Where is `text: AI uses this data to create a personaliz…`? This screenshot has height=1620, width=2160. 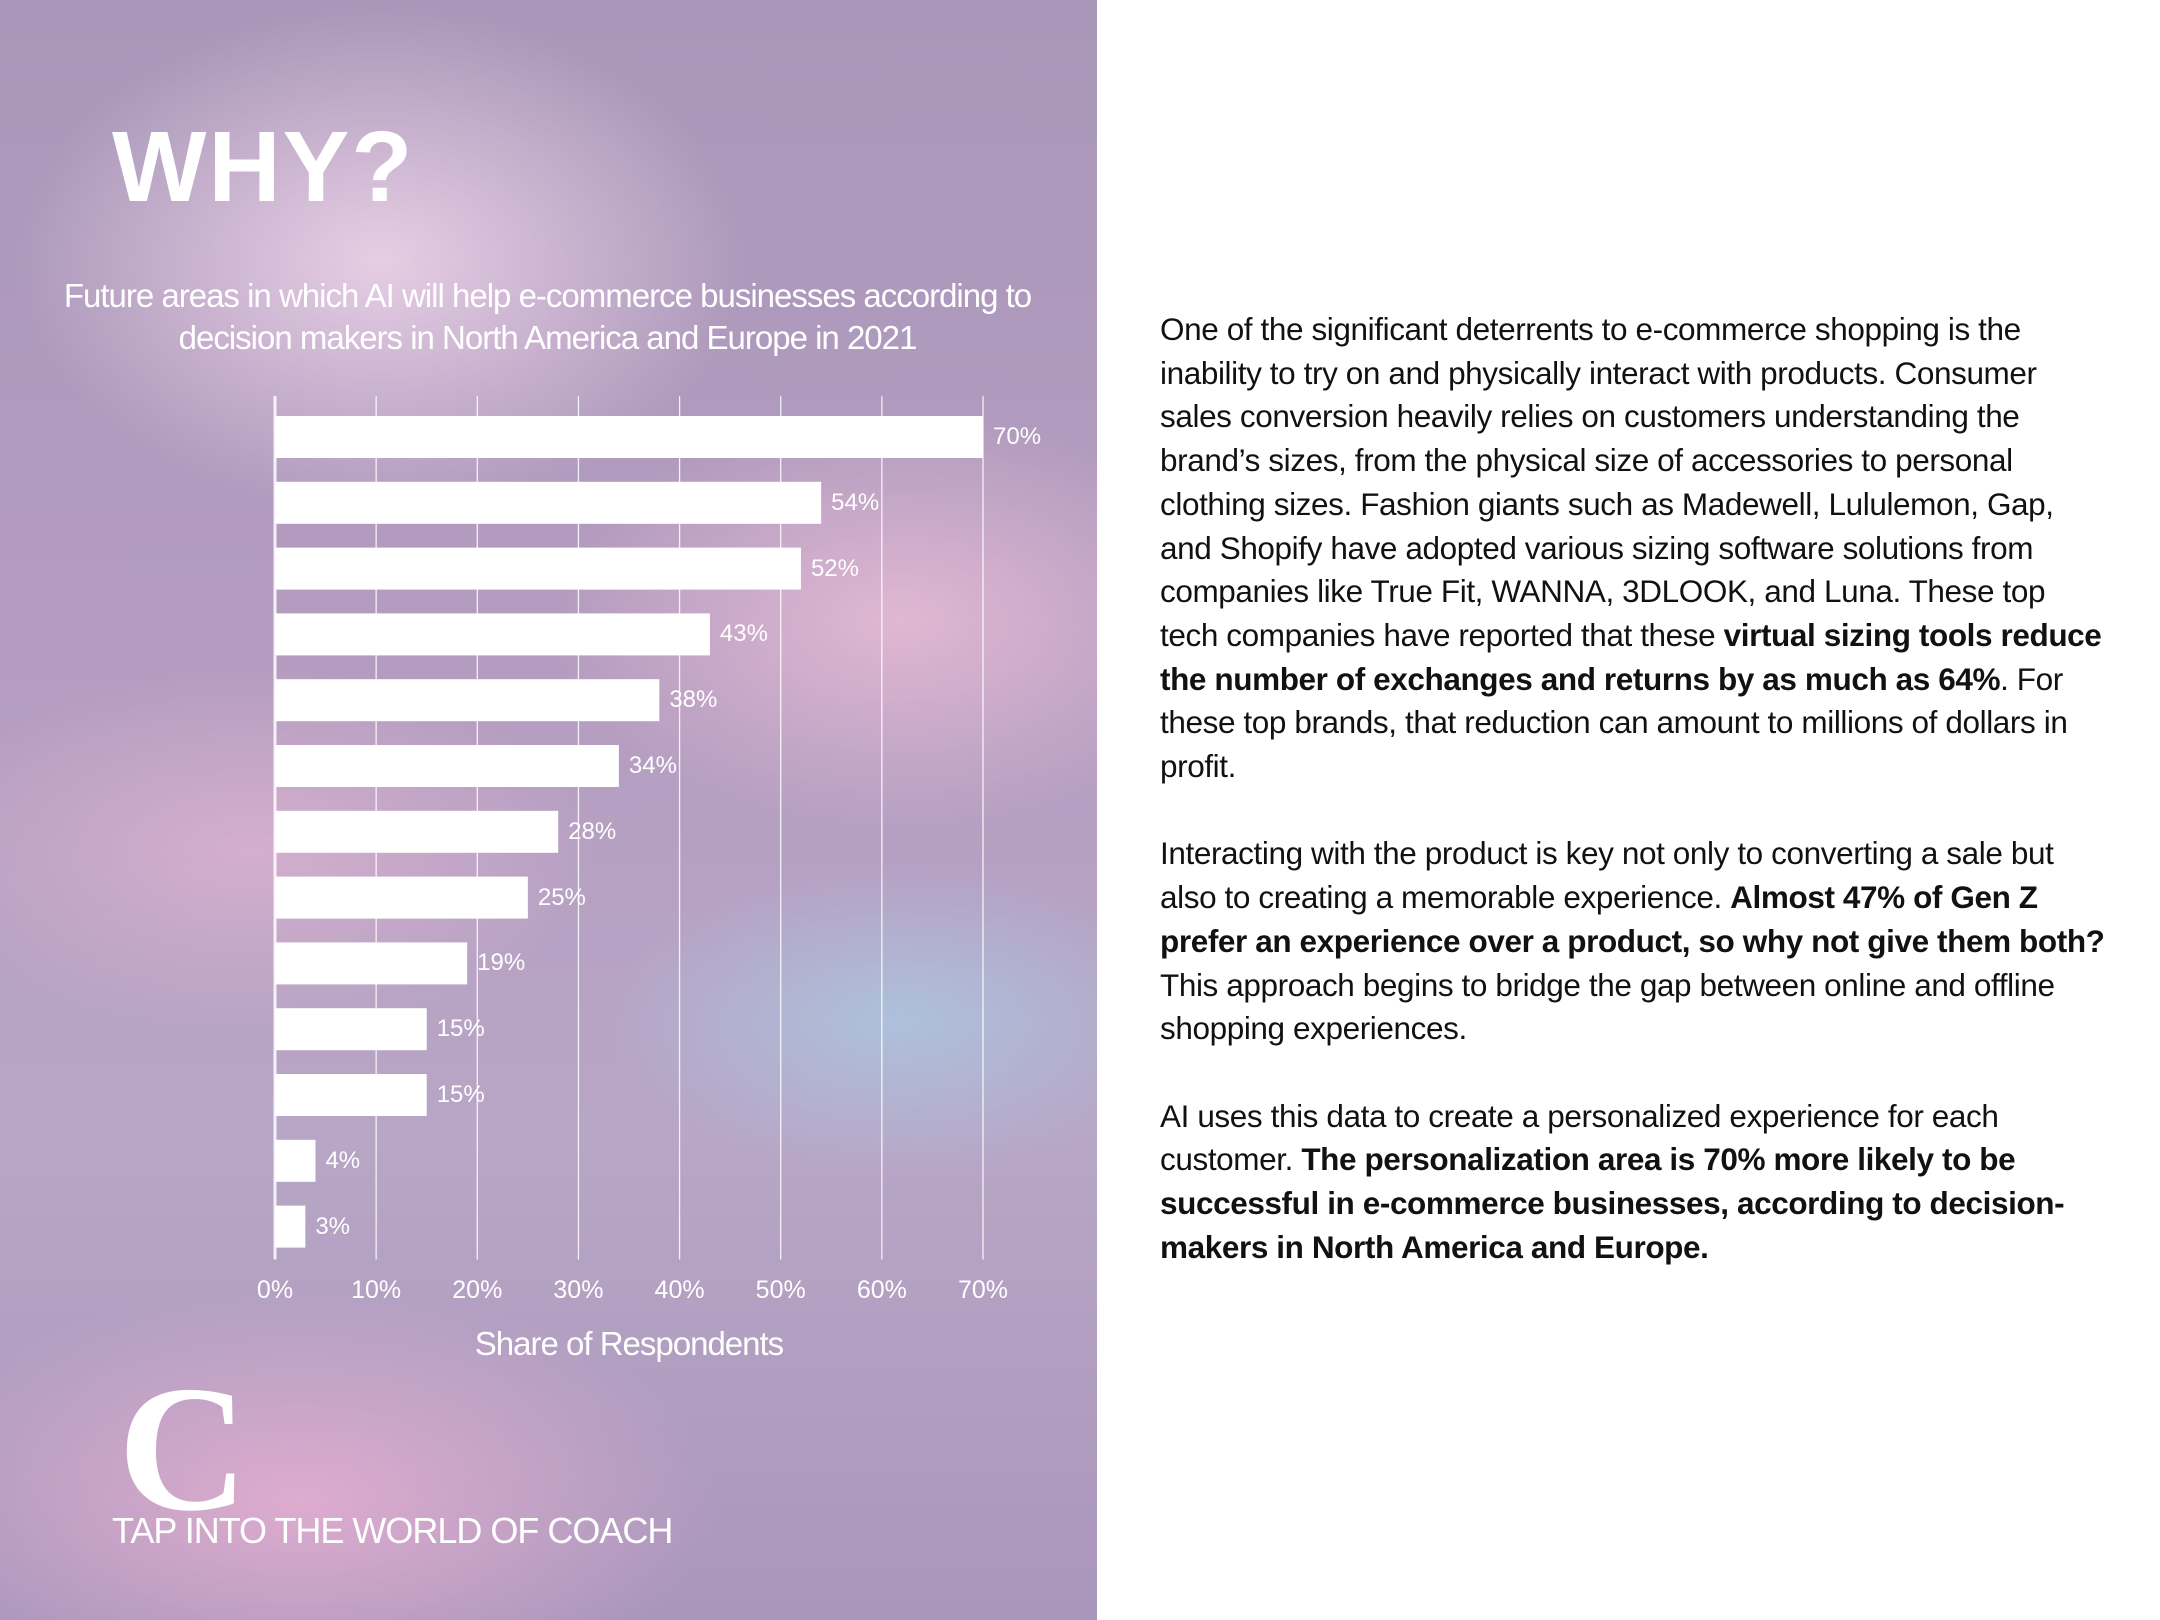
text: AI uses this data to create a personaliz… is located at coordinates (1579, 1137).